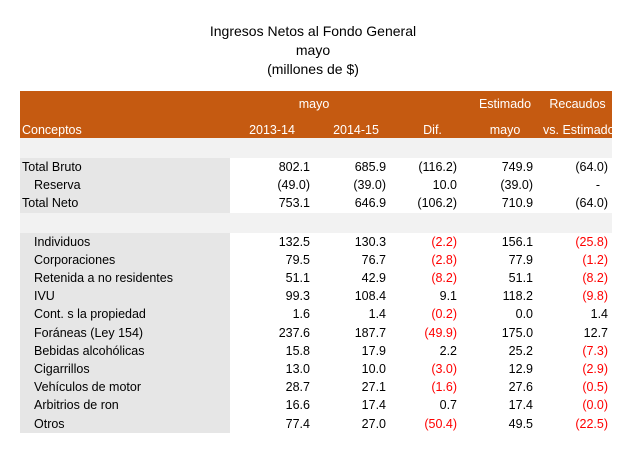  I want to click on cell-2013-14: 16.6, so click(272, 405).